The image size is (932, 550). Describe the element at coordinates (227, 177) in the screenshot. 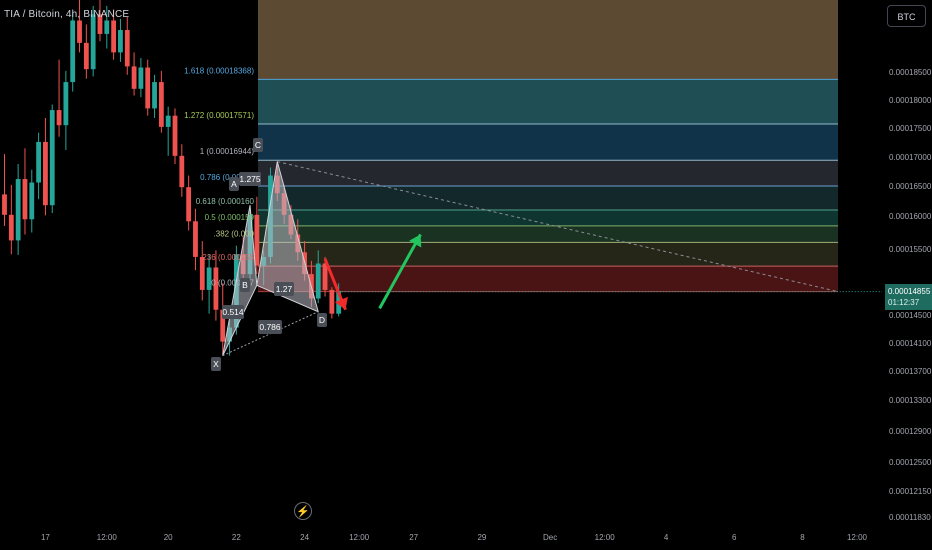

I see `fib-level-label: 0.786 (0.00016` at that location.